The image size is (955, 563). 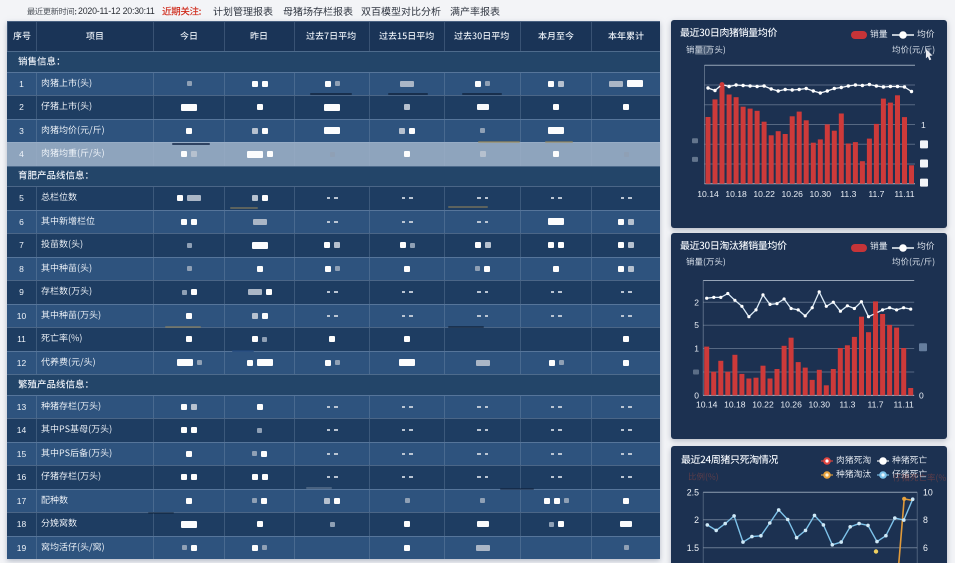 What do you see at coordinates (693, 548) in the screenshot?
I see `svg-text: 1.5` at bounding box center [693, 548].